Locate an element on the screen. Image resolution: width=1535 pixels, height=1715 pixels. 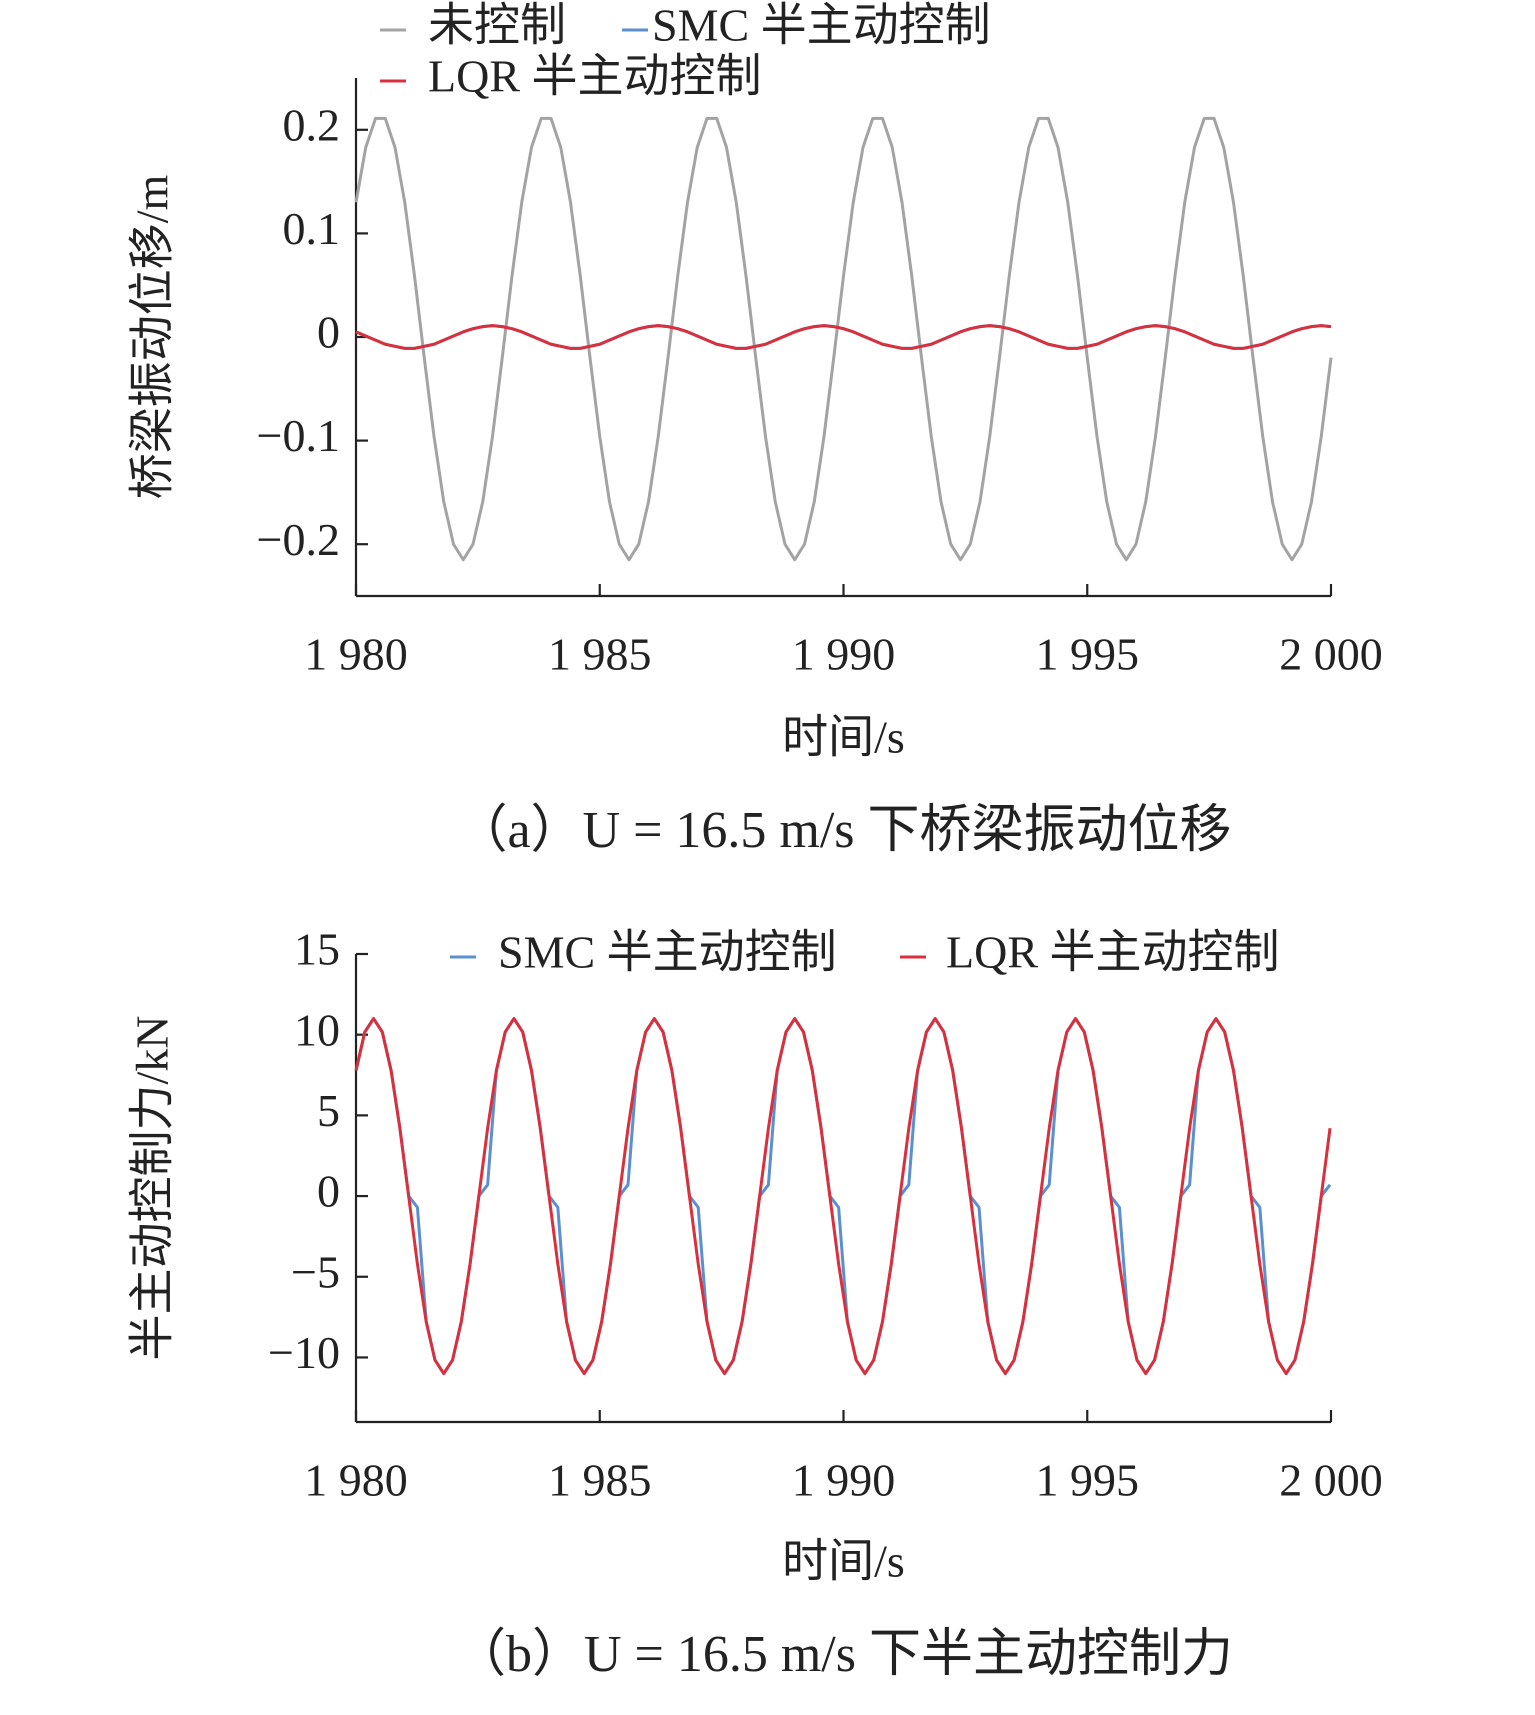
y-tick-label: 0.1 is located at coordinates (312, 228).